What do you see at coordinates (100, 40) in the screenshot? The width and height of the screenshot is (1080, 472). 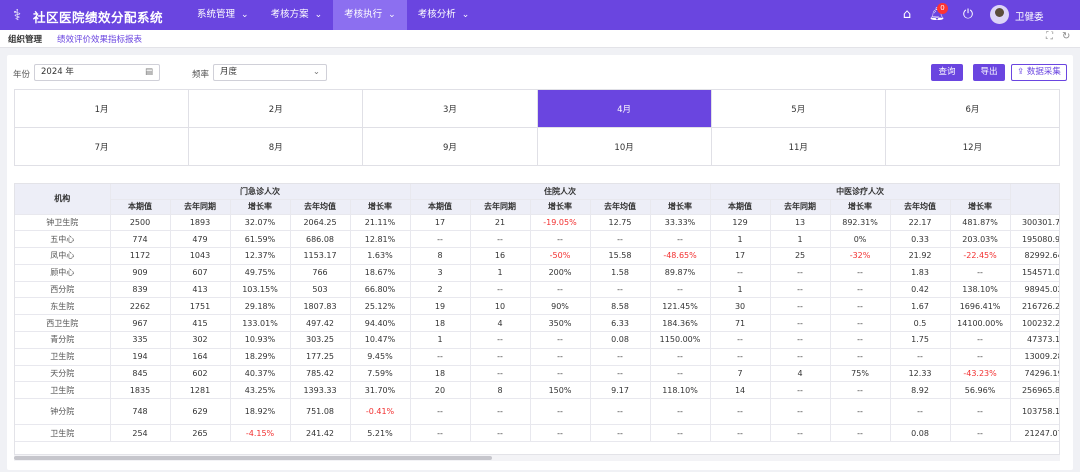 I see `subtab-performance-report: 绩效评价效果指标报表` at bounding box center [100, 40].